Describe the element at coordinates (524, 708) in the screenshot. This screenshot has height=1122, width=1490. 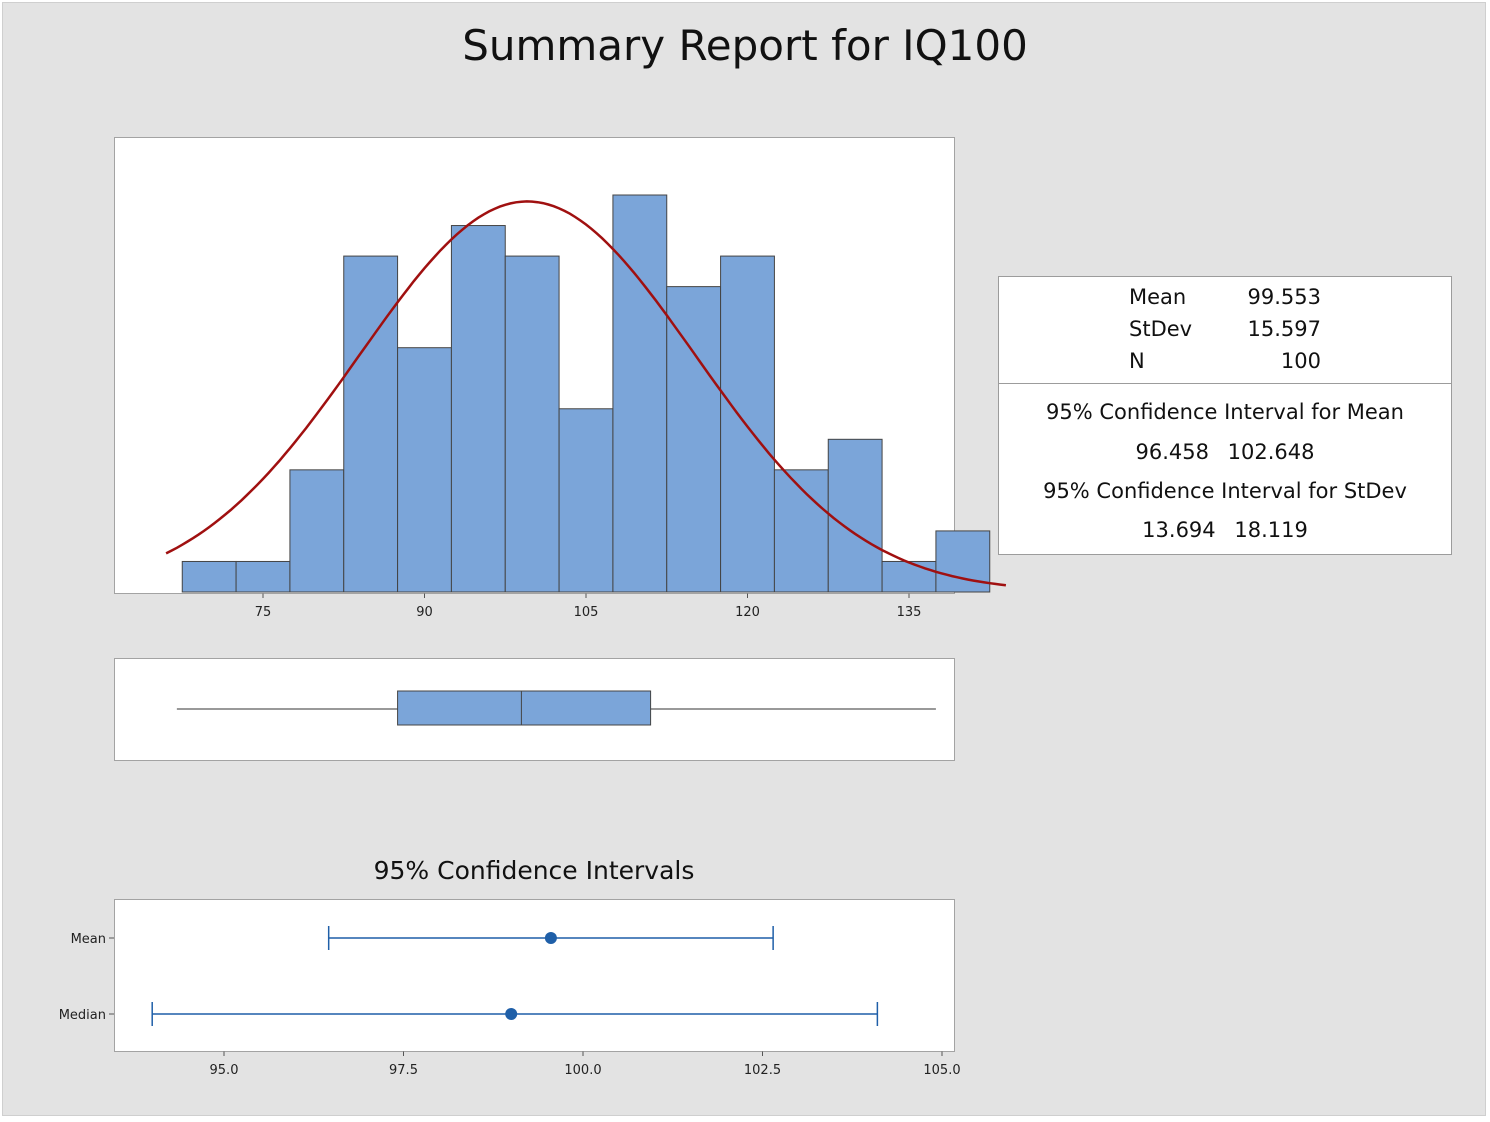
I see `box-iqr` at that location.